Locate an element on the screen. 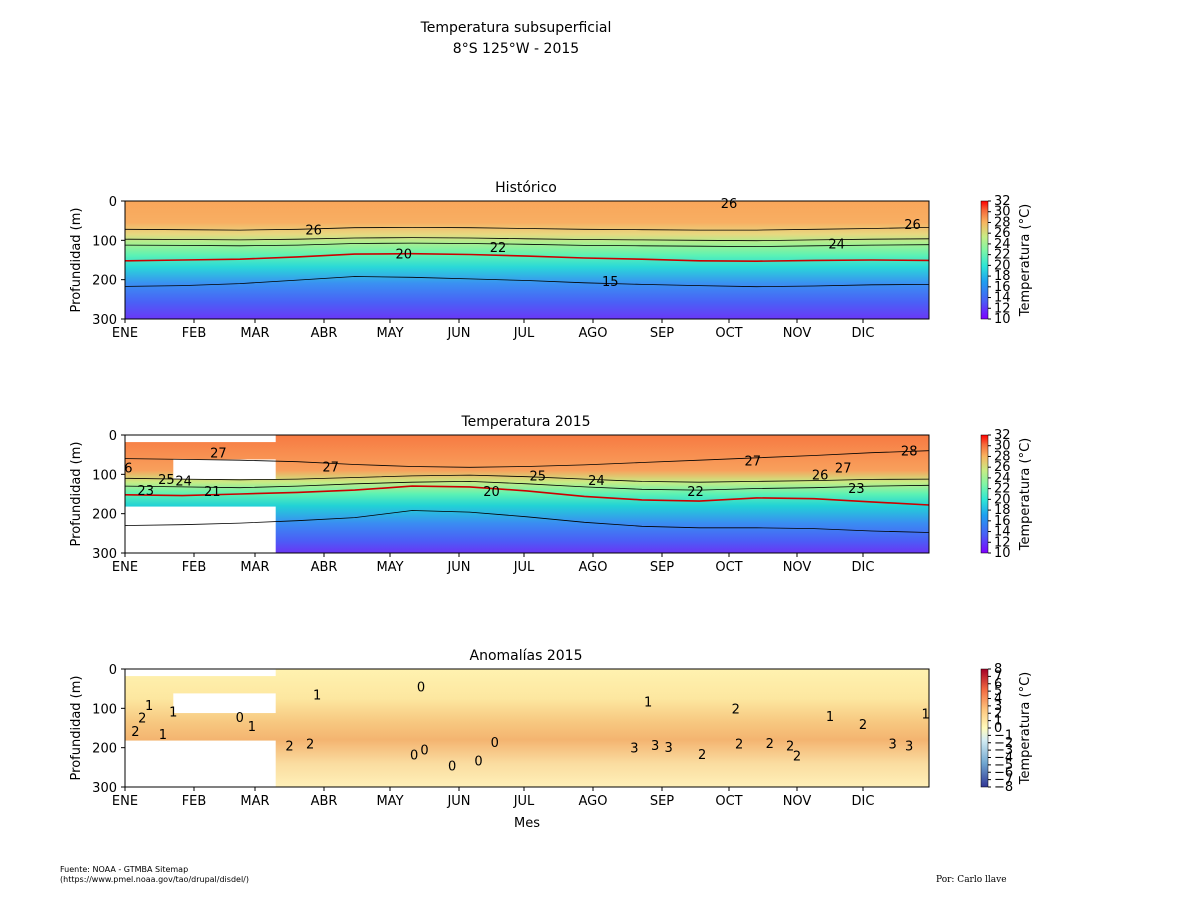 The height and width of the screenshot is (900, 1200). colorbar-tick-label: 7 is located at coordinates (998, 676).